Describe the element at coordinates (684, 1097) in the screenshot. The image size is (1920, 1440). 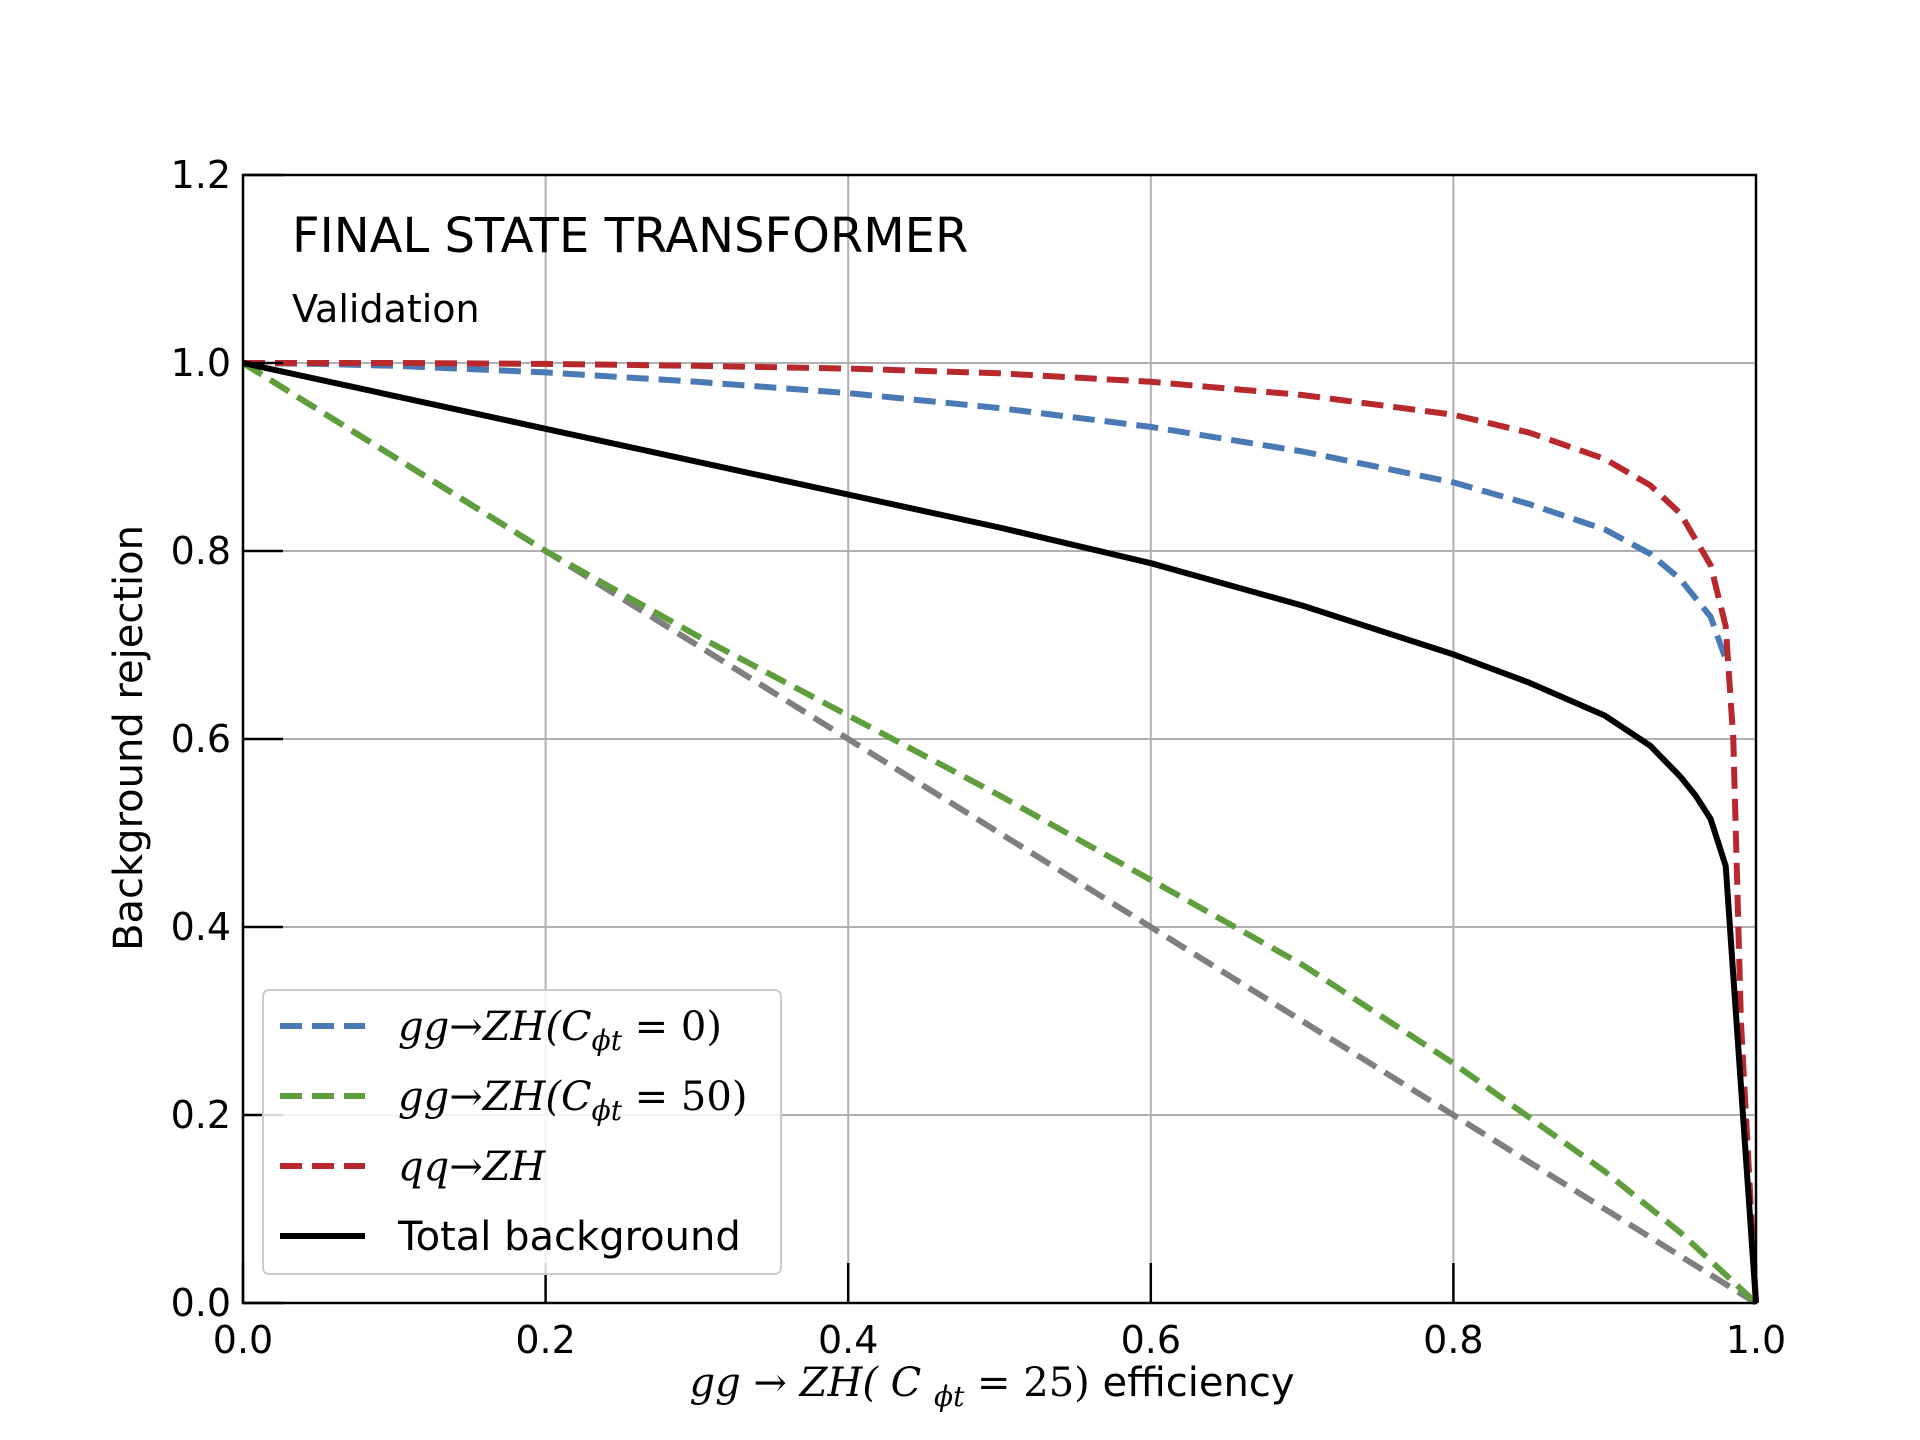
I see `legend-part-post: = 50)` at that location.